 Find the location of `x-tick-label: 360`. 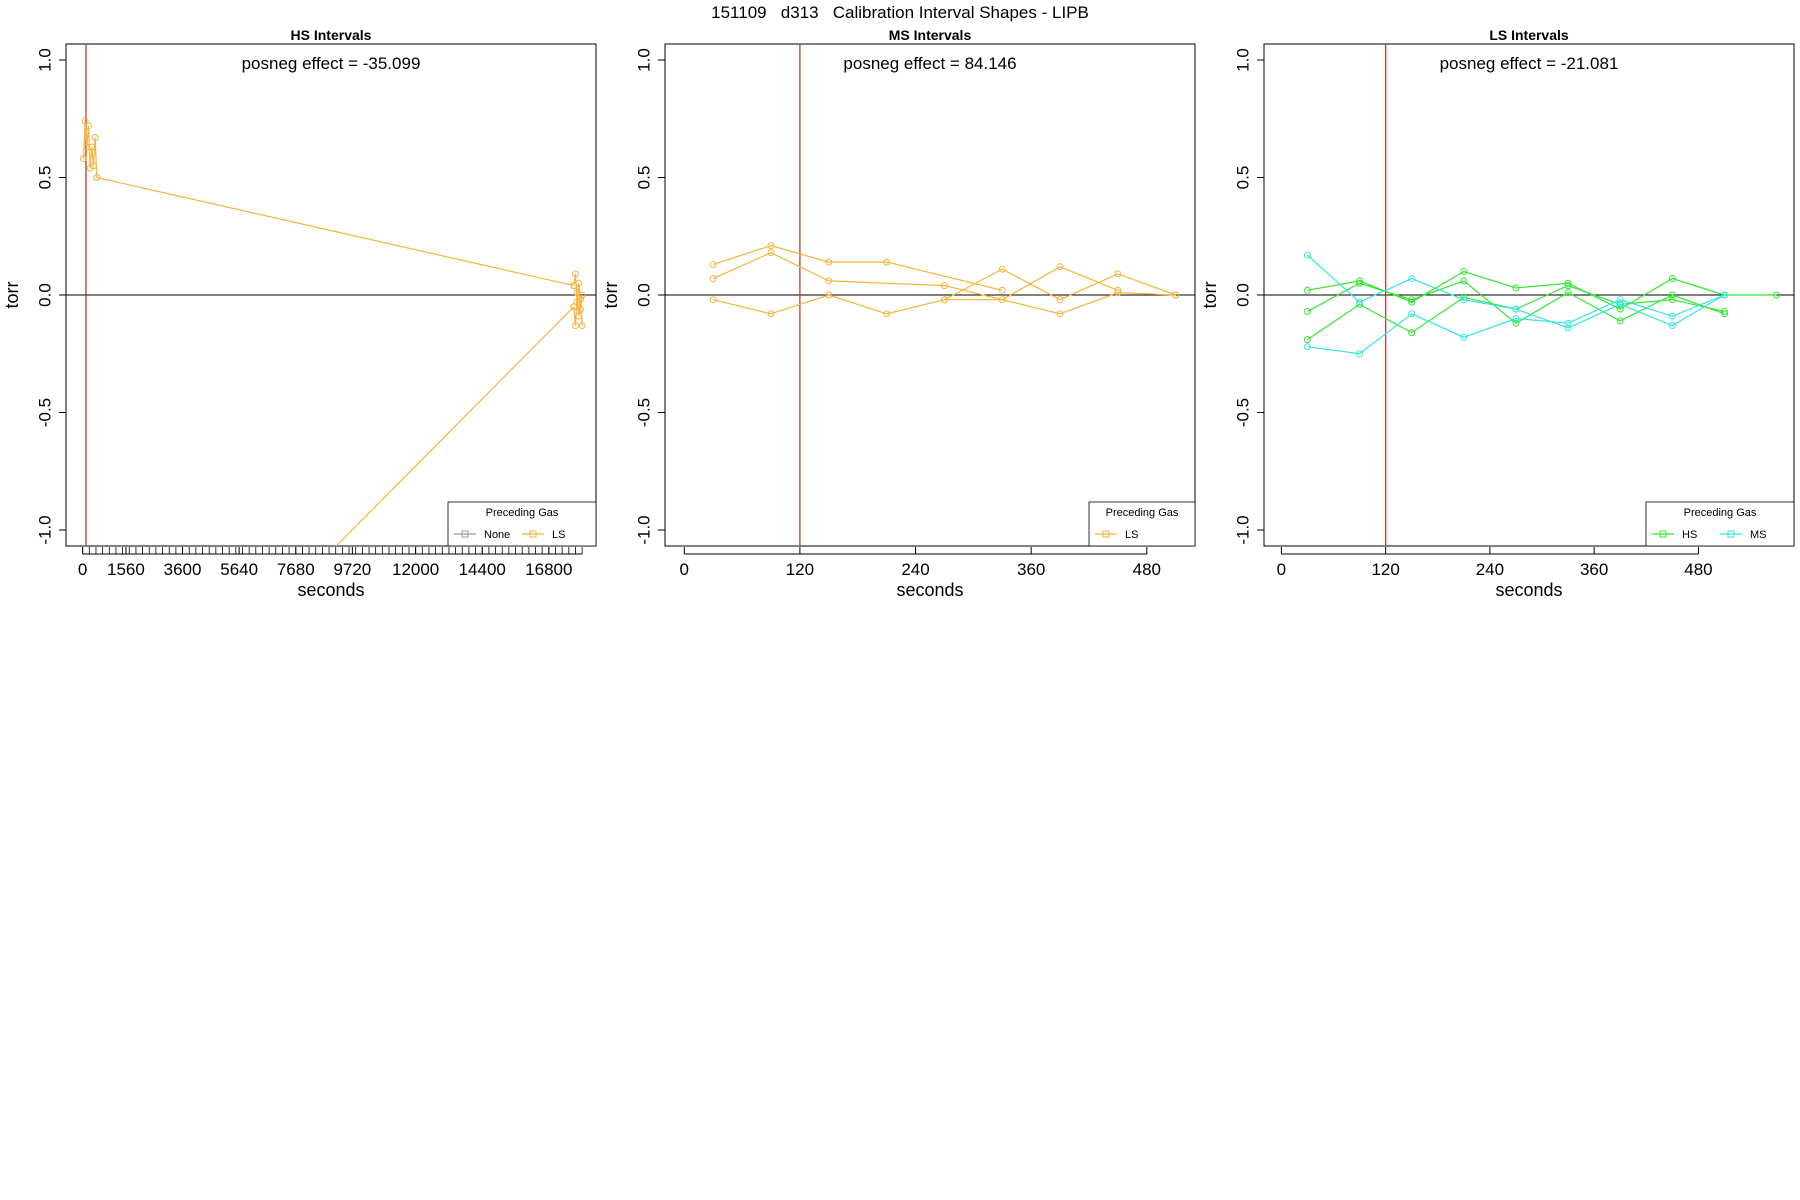

x-tick-label: 360 is located at coordinates (1031, 569).